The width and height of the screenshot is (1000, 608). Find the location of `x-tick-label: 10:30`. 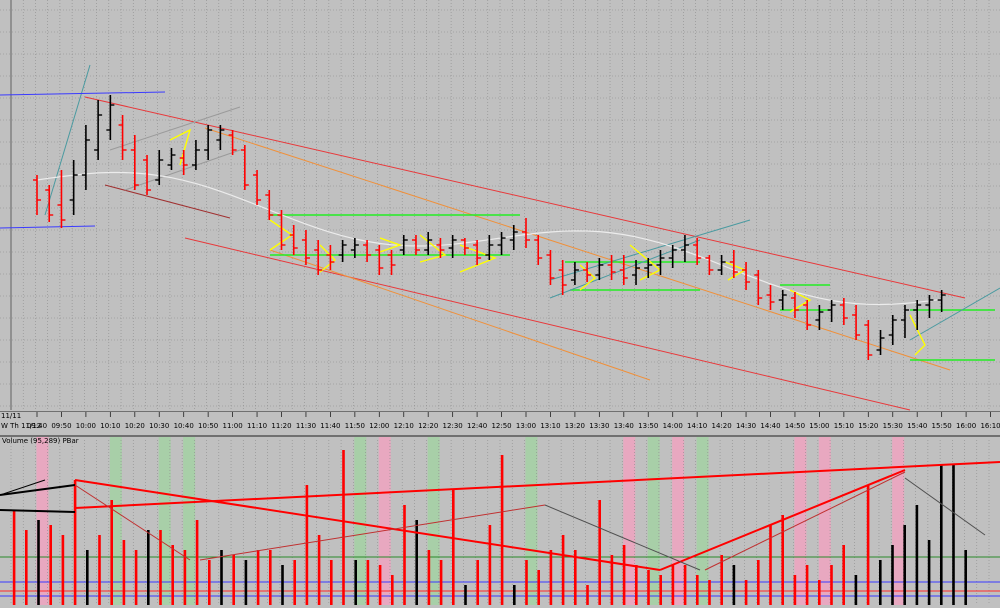

x-tick-label: 10:30 is located at coordinates (159, 426).